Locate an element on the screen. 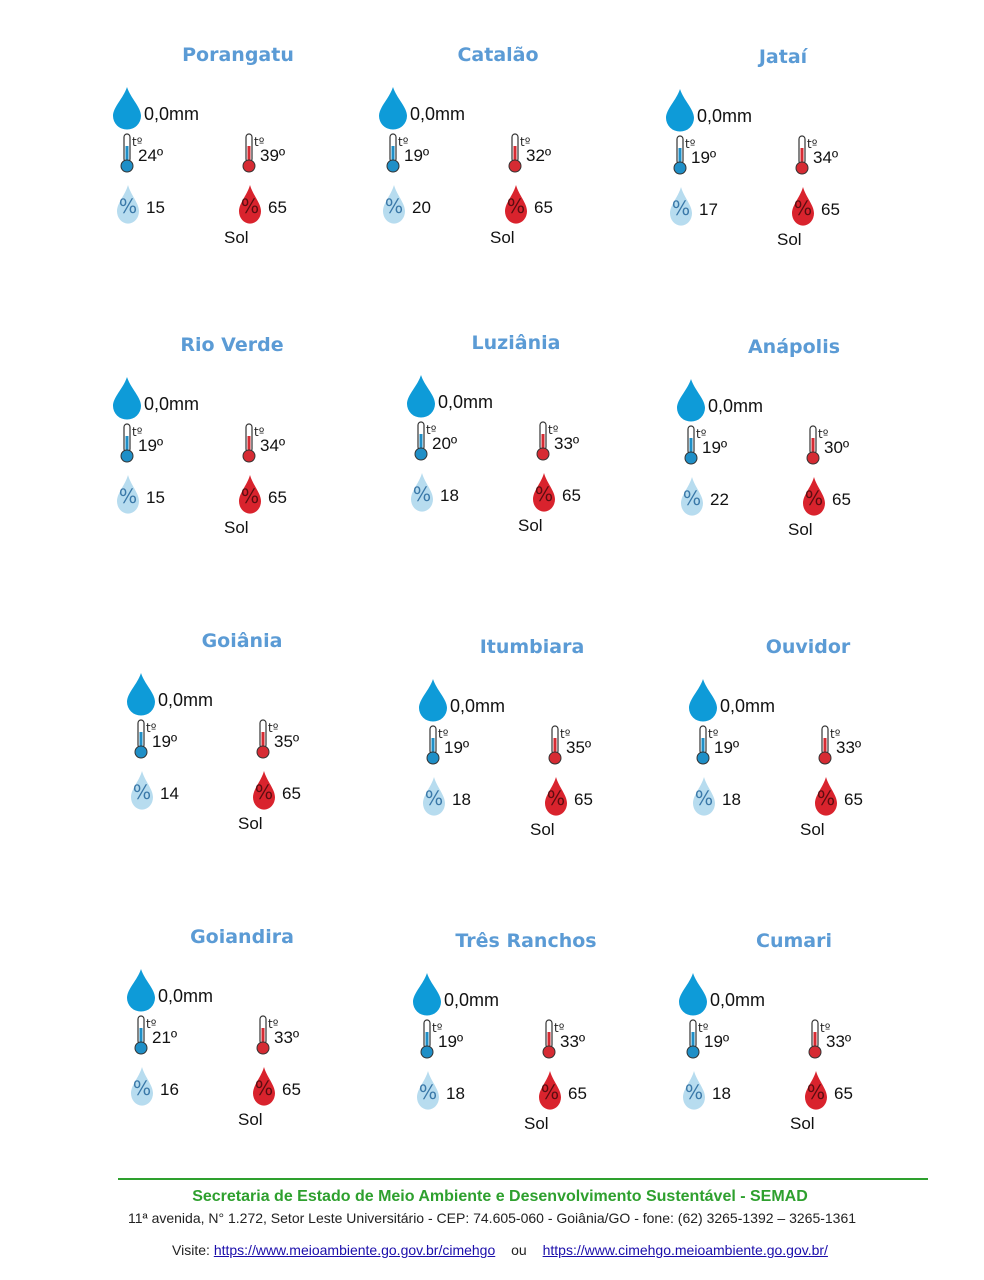 The height and width of the screenshot is (1280, 984). city-card: Anápolis 0,0mm tº 19º tº 30º % 22 is located at coordinates (811, 451).